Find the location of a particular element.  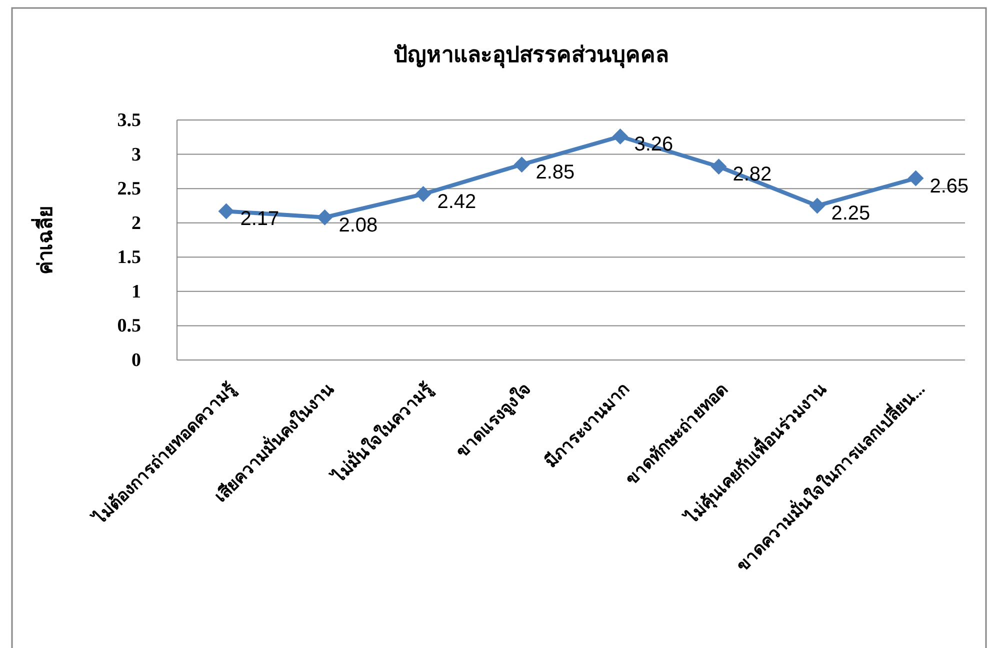

y-tick-label: 1 is located at coordinates (136, 291).